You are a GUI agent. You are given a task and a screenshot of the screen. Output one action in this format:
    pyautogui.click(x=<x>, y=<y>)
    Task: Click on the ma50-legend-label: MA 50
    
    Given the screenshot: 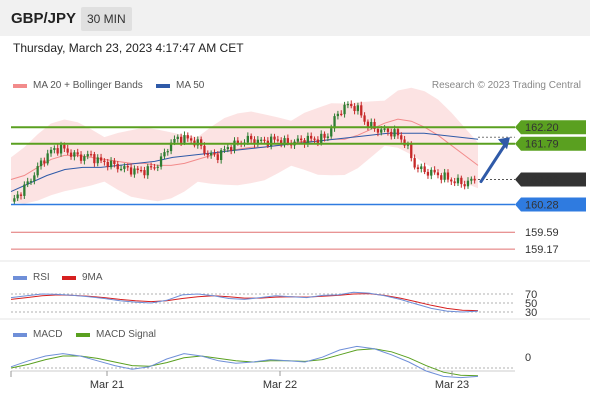 What is the action you would take?
    pyautogui.click(x=190, y=85)
    